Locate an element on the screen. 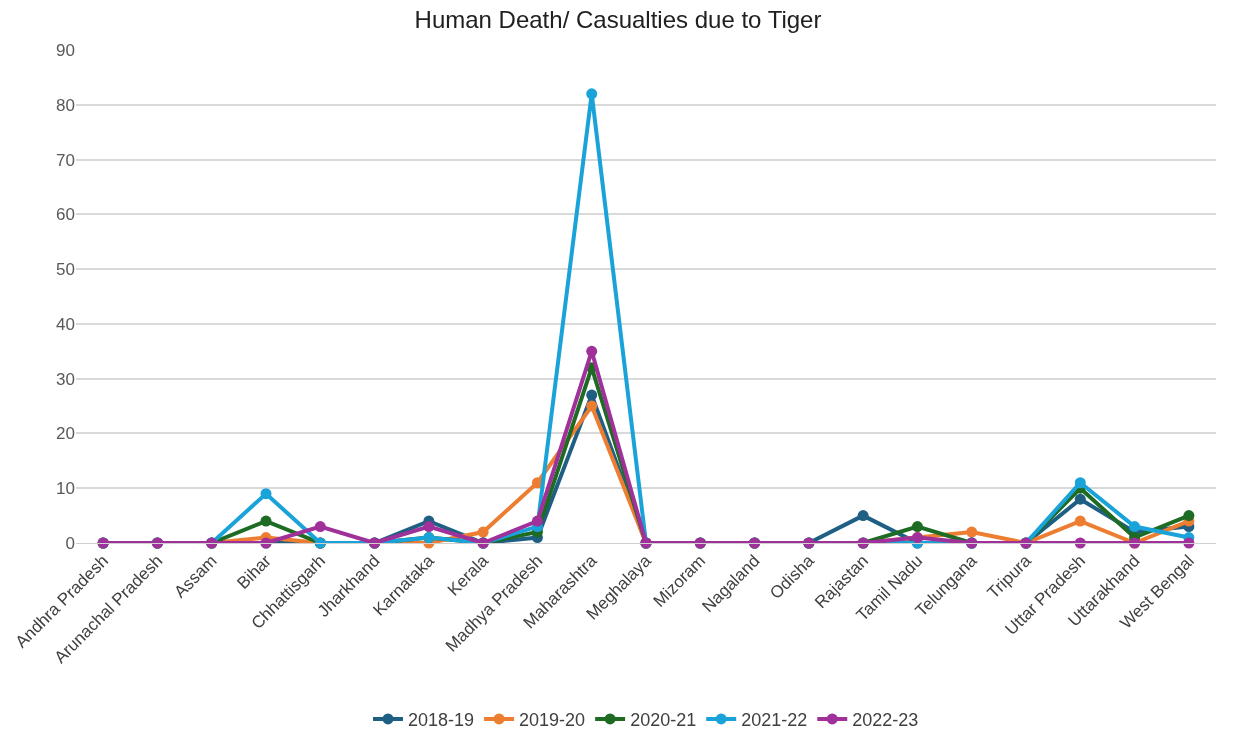 The height and width of the screenshot is (750, 1236). legend-label: 2018-19 is located at coordinates (441, 719).